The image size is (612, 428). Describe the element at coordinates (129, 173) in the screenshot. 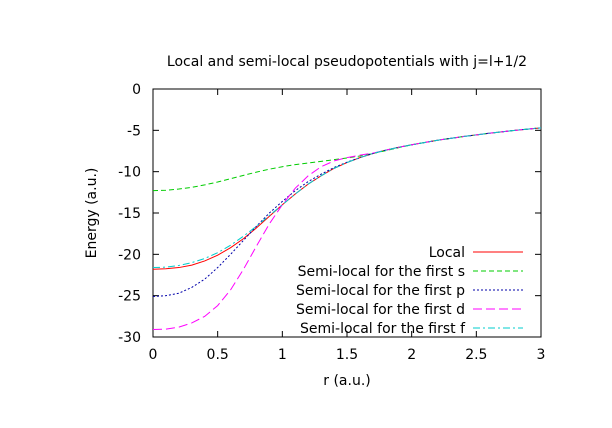

I see `y-tick-label: -10` at that location.